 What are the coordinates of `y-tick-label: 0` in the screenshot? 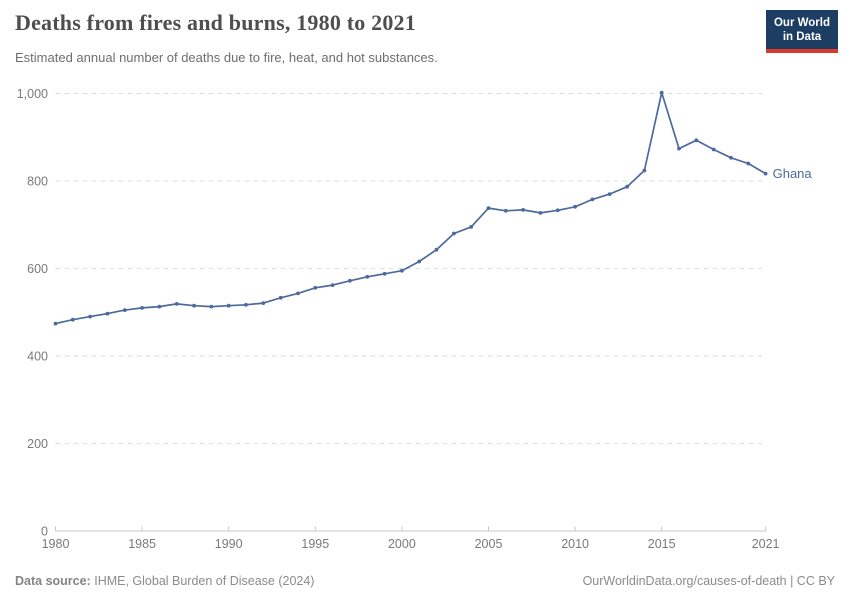 It's located at (44, 532).